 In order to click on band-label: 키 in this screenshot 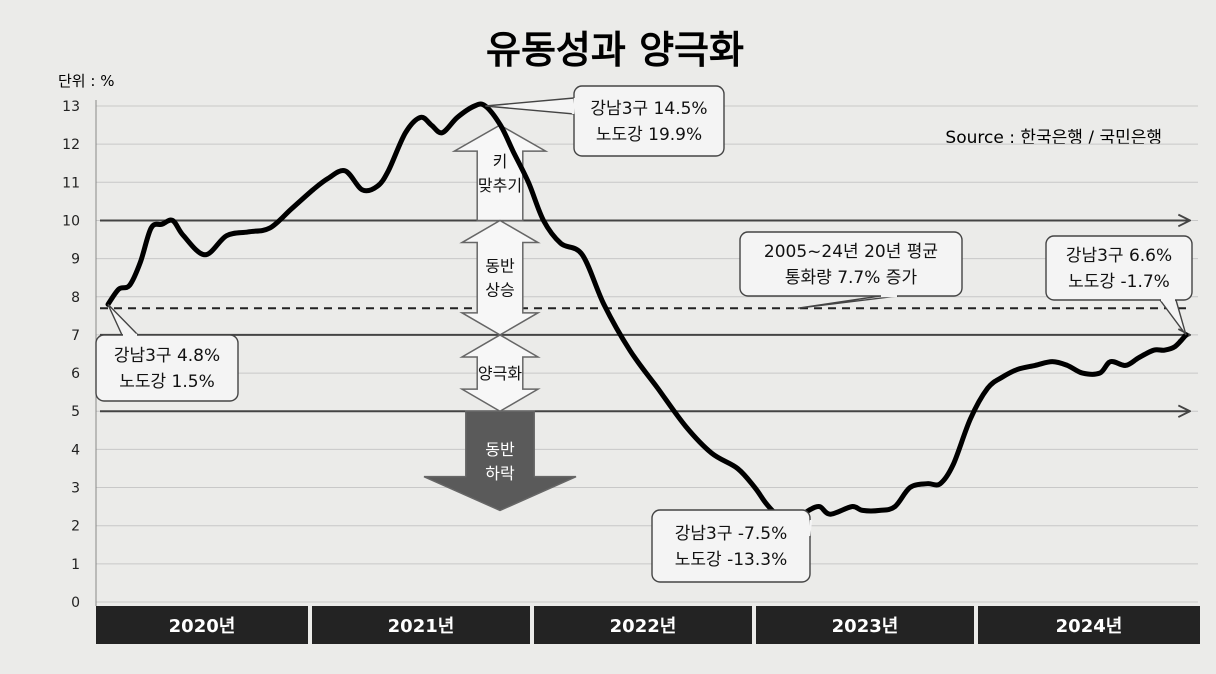, I will do `click(500, 161)`.